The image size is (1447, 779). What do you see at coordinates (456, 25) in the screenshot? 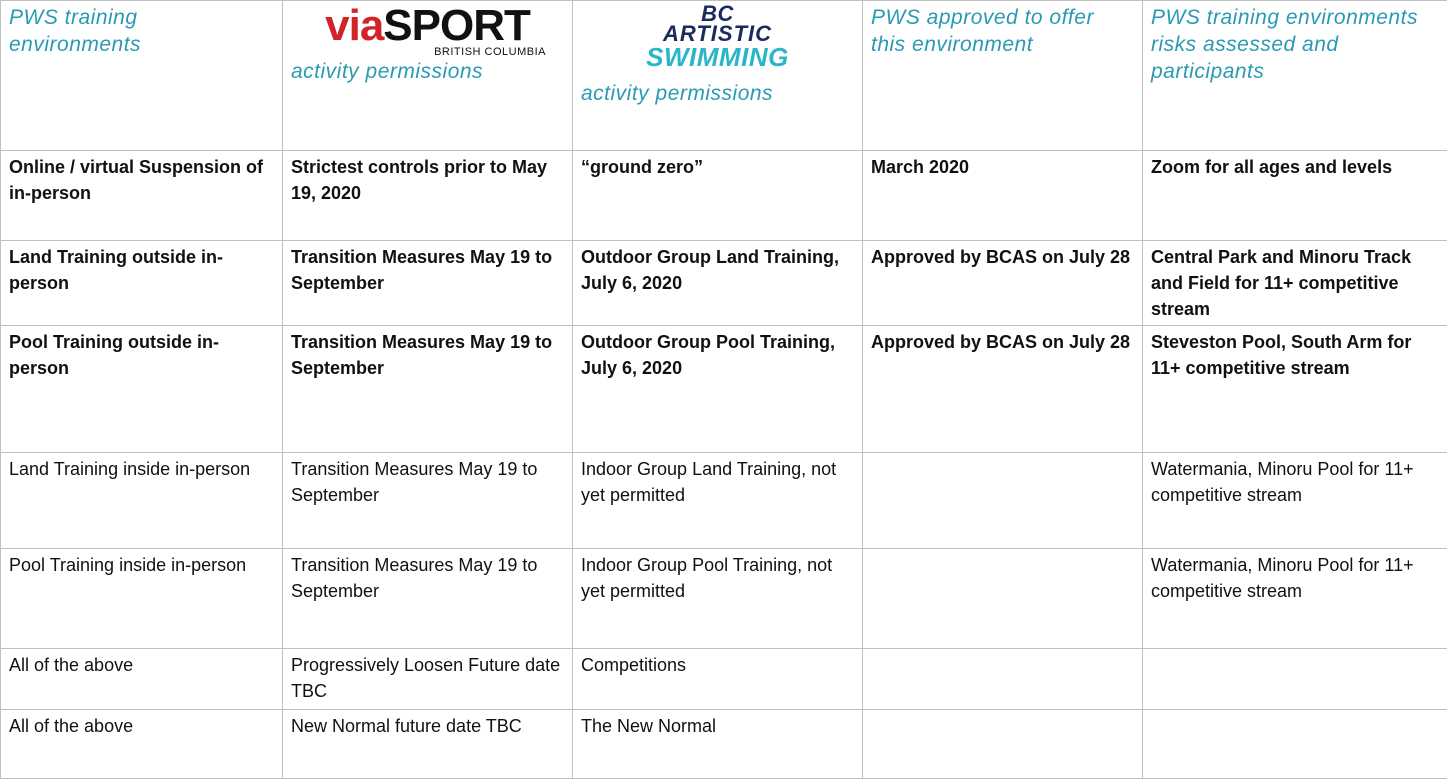
I see `logo-text: SPORT` at bounding box center [456, 25].